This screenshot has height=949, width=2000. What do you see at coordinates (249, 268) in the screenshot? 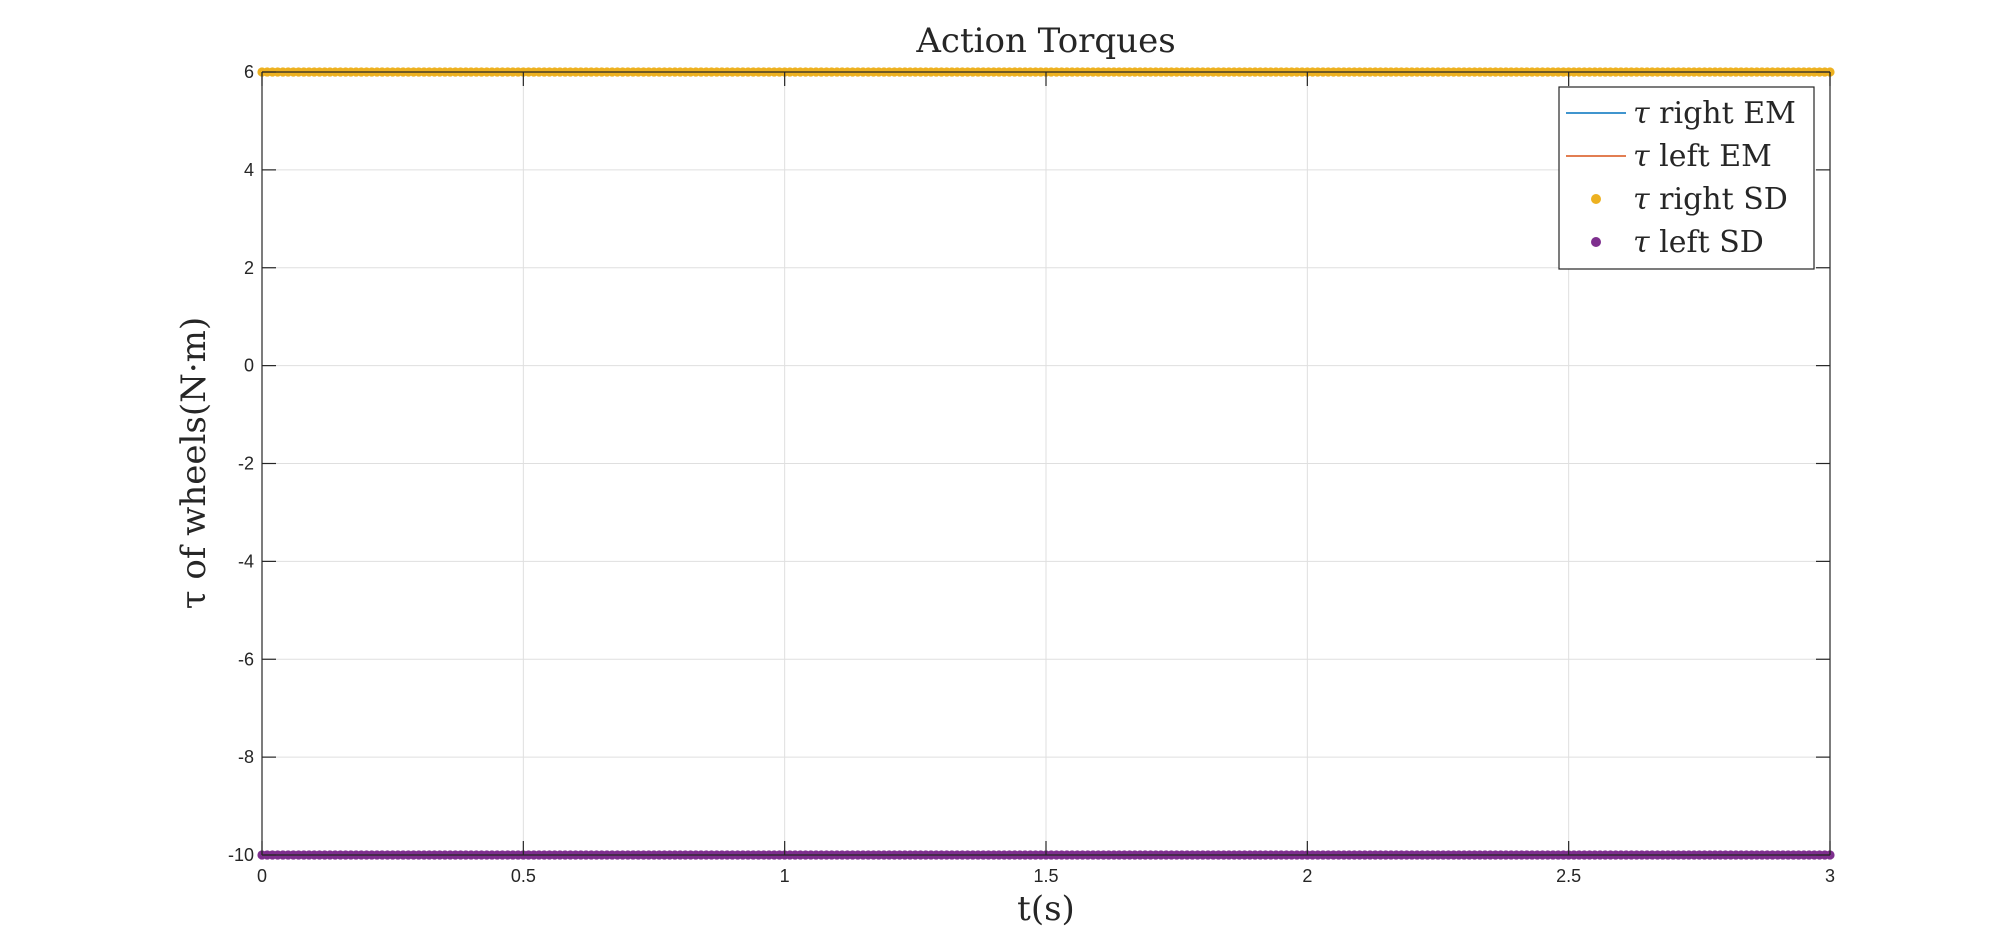
I see `y-tick-label: 2` at bounding box center [249, 268].